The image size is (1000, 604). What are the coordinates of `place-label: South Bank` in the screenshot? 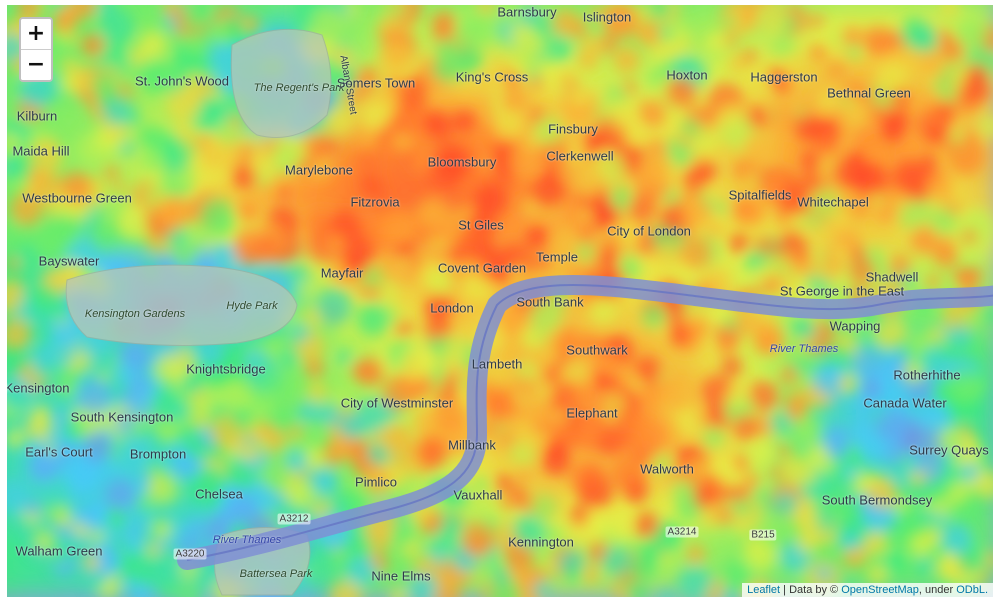 It's located at (550, 302).